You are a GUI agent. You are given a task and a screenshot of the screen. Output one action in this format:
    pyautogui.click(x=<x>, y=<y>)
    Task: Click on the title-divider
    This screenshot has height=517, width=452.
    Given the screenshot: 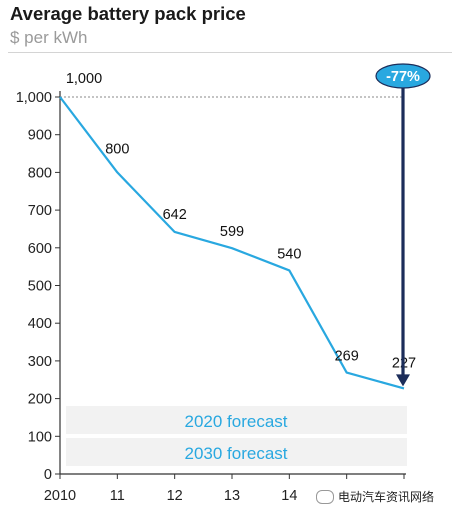 What is the action you would take?
    pyautogui.click(x=230, y=52)
    